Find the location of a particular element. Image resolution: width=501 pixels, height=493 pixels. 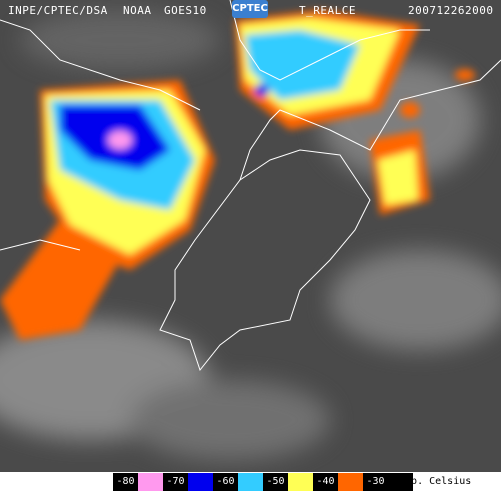

header-satellite: GOES10 is located at coordinates (185, 10).